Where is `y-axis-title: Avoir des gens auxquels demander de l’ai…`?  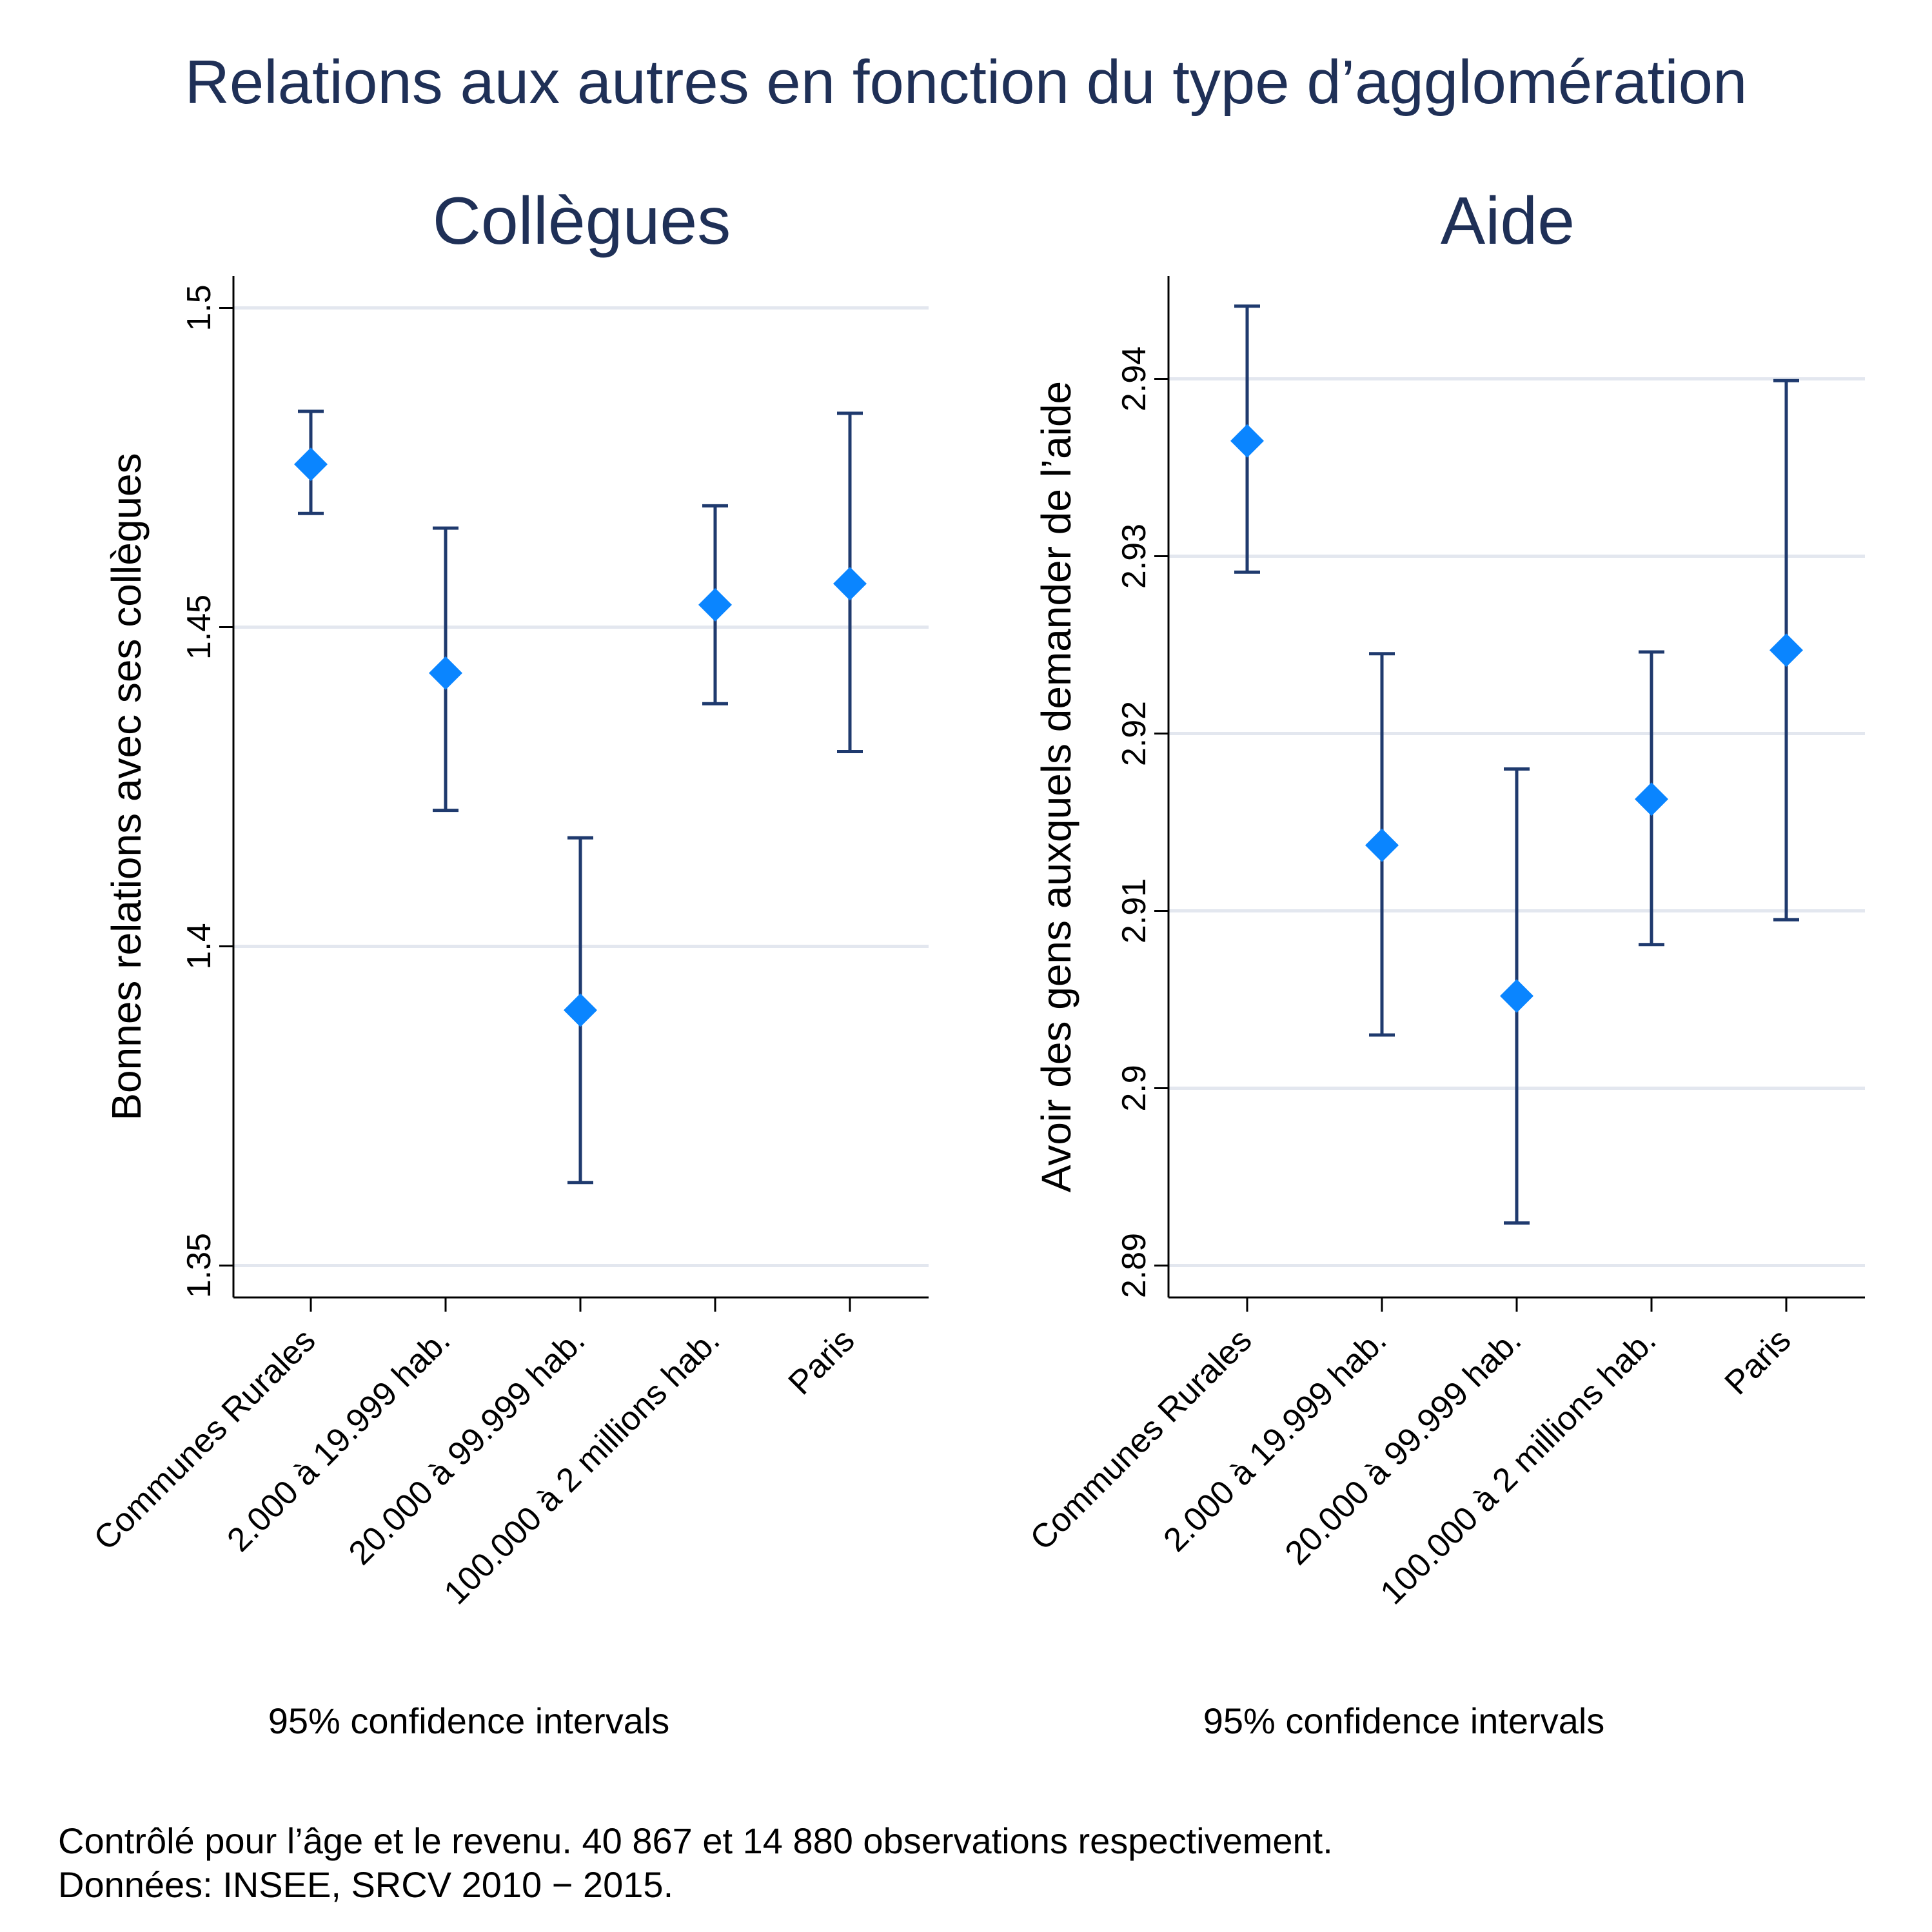 y-axis-title: Avoir des gens auxquels demander de l’ai… is located at coordinates (1056, 786).